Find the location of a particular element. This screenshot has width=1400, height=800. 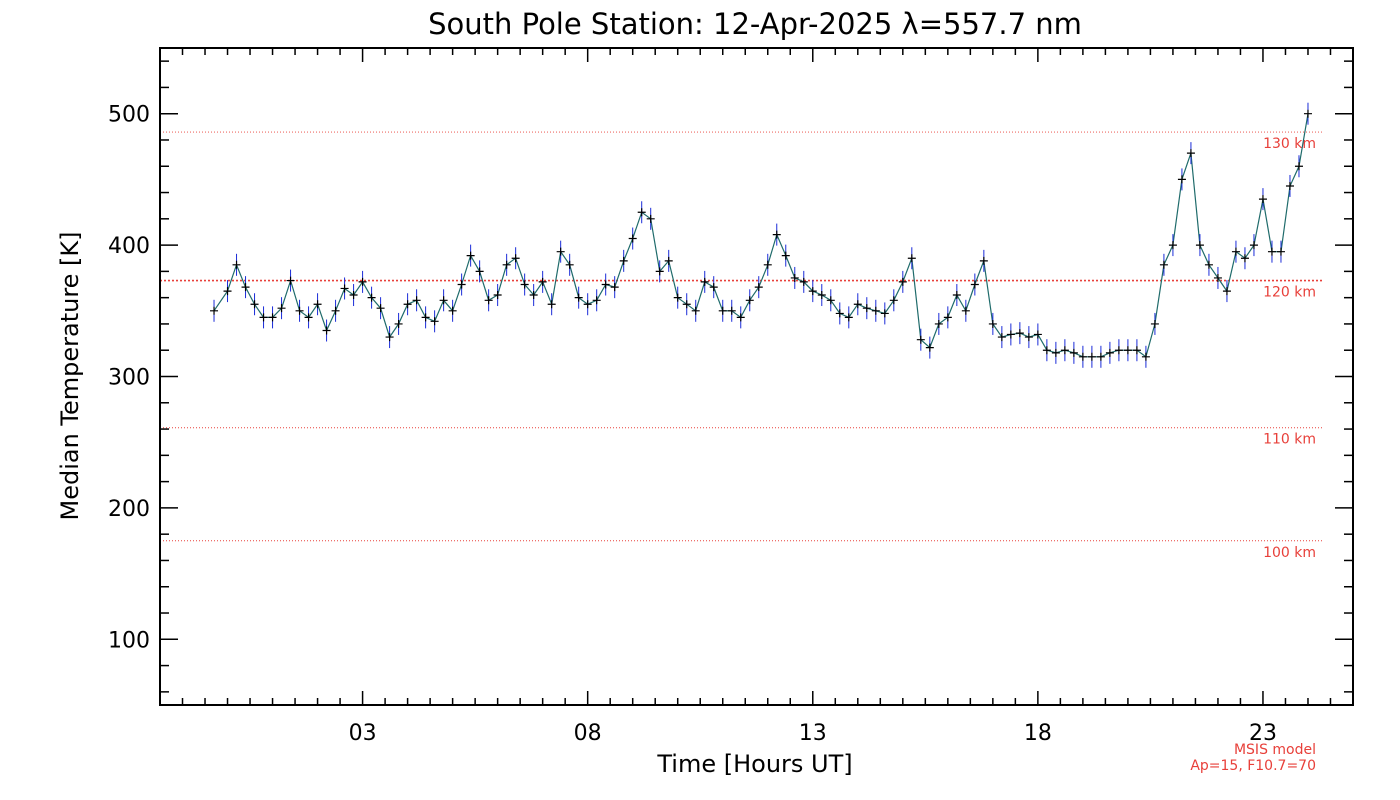

y-axis-label: Median Temperature [K] is located at coordinates (70, 375).